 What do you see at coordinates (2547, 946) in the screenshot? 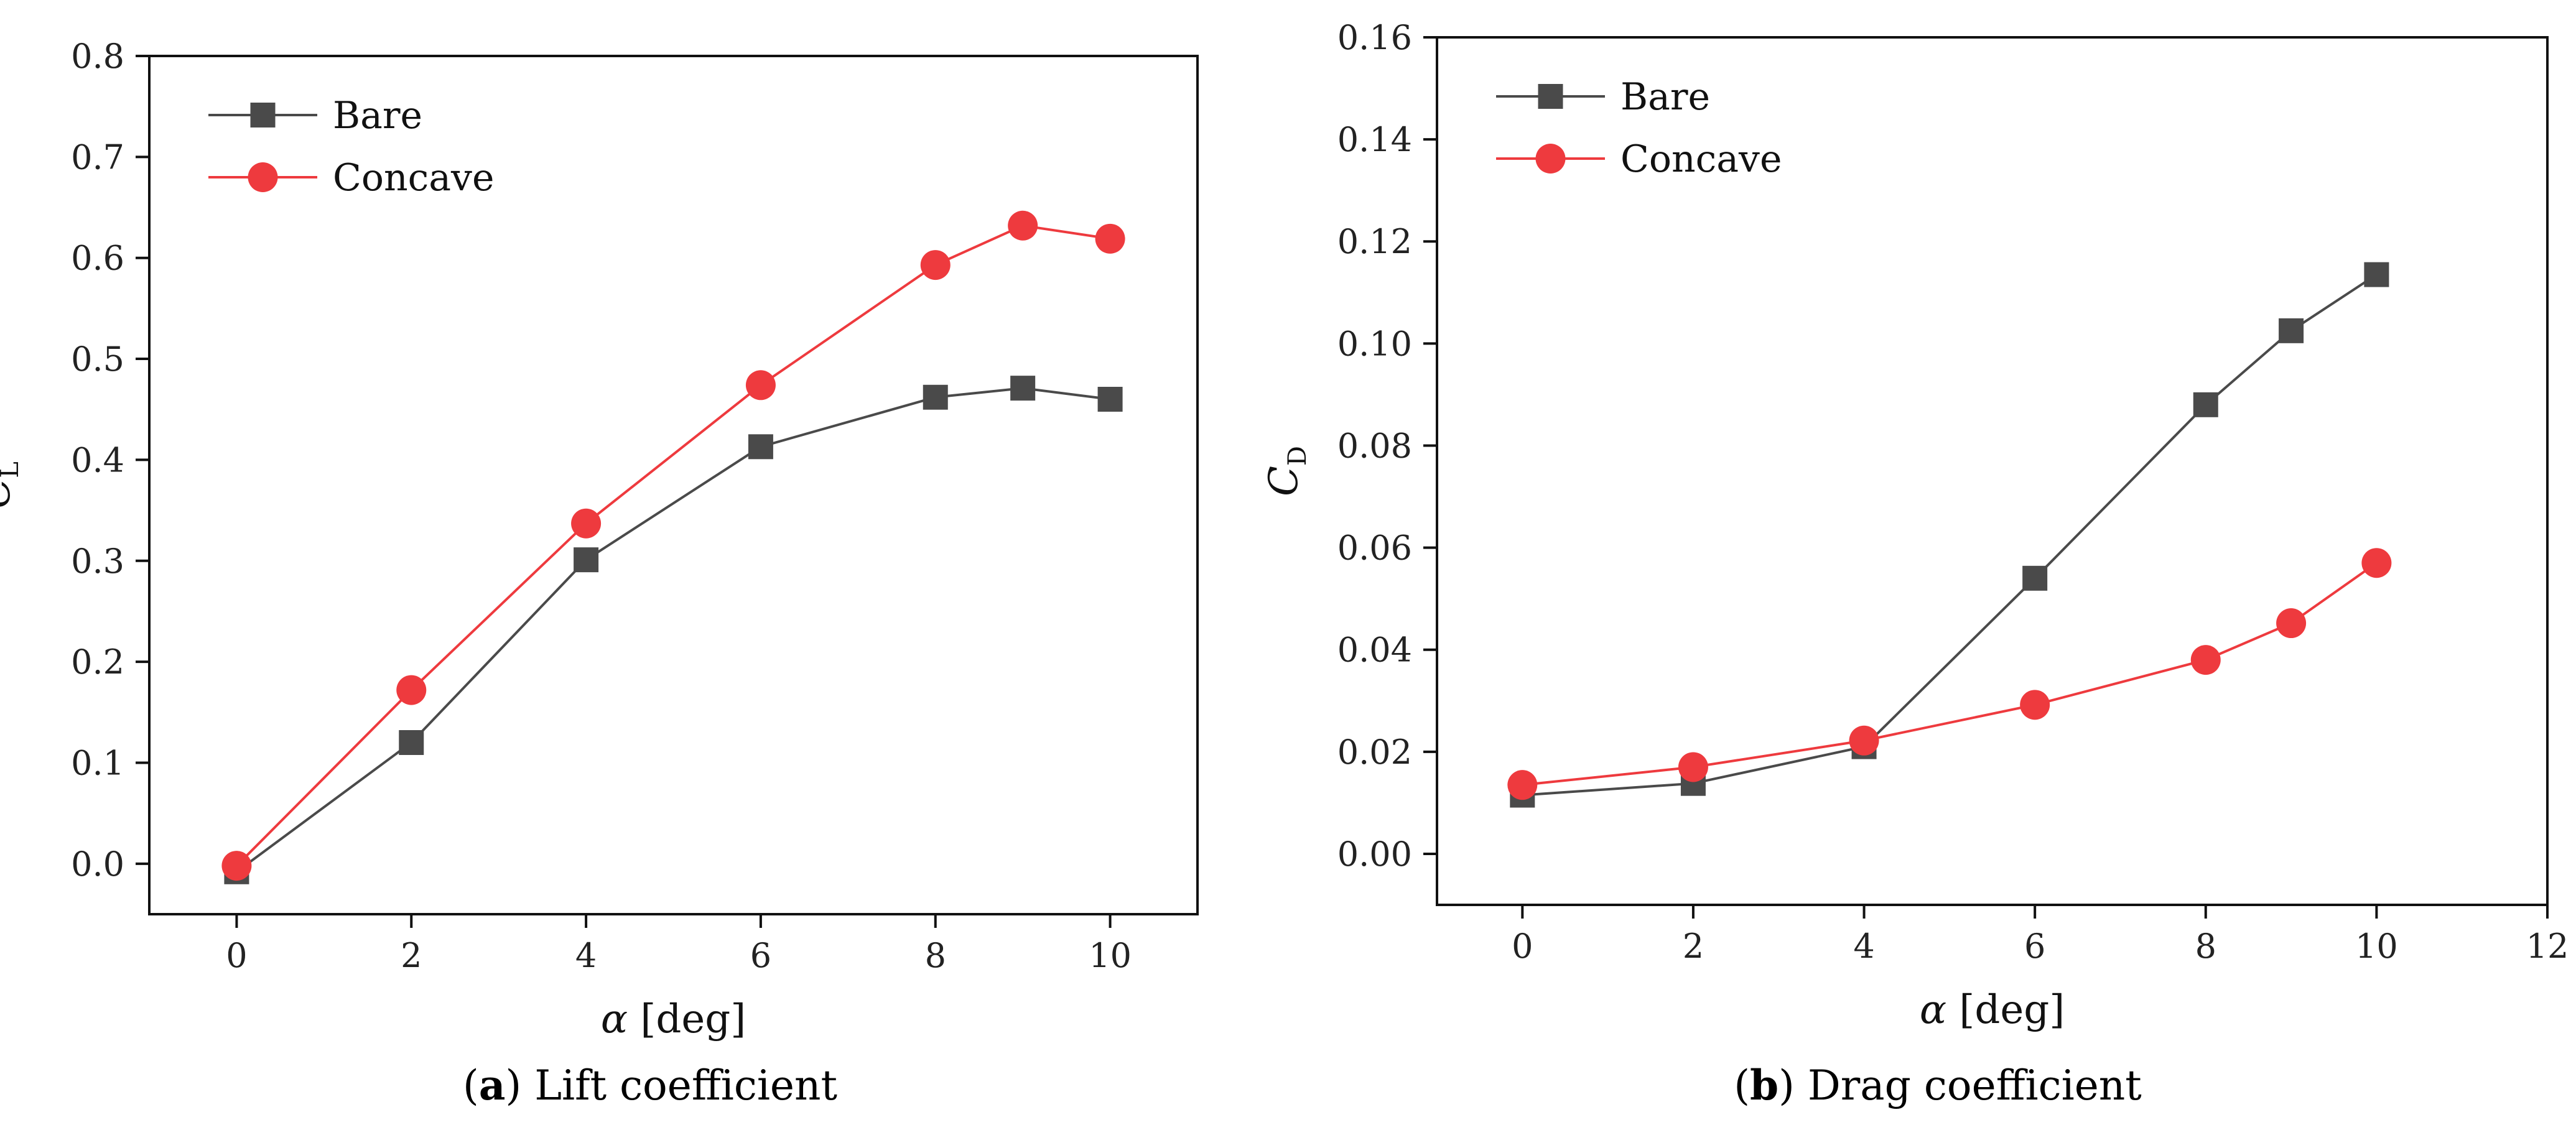
I see `b-x-tick-label: 12` at bounding box center [2547, 946].